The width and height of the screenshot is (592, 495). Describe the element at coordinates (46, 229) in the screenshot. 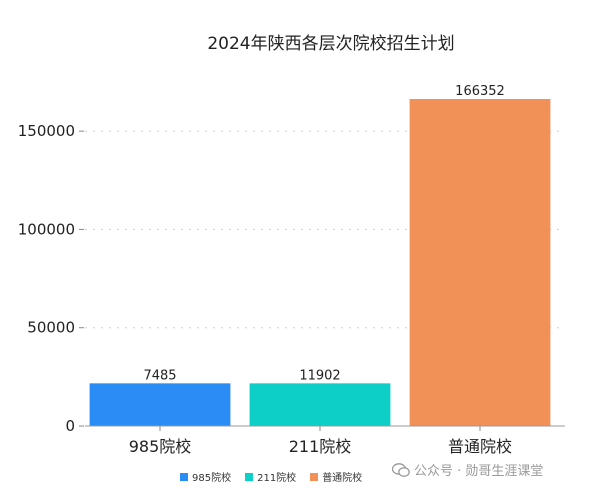

I see `y-tick-label: 100000` at that location.